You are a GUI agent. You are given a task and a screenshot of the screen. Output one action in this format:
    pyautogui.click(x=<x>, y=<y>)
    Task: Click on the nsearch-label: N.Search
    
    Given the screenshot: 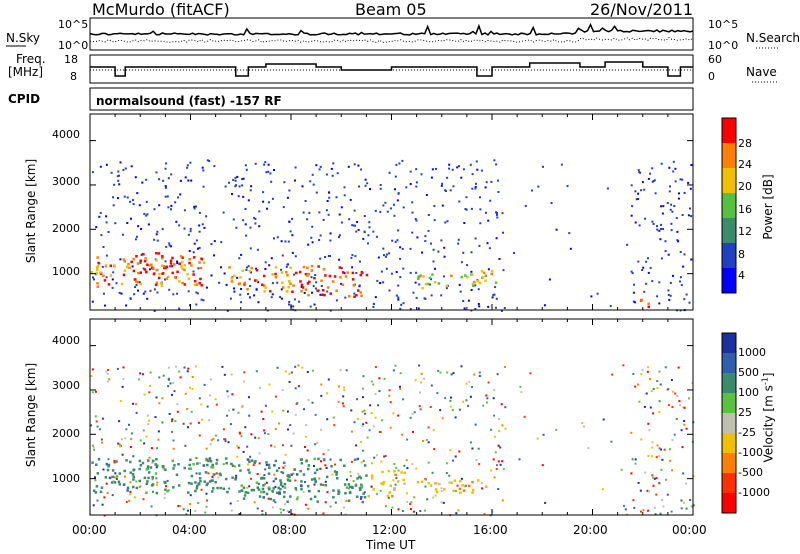 What is the action you would take?
    pyautogui.click(x=773, y=38)
    